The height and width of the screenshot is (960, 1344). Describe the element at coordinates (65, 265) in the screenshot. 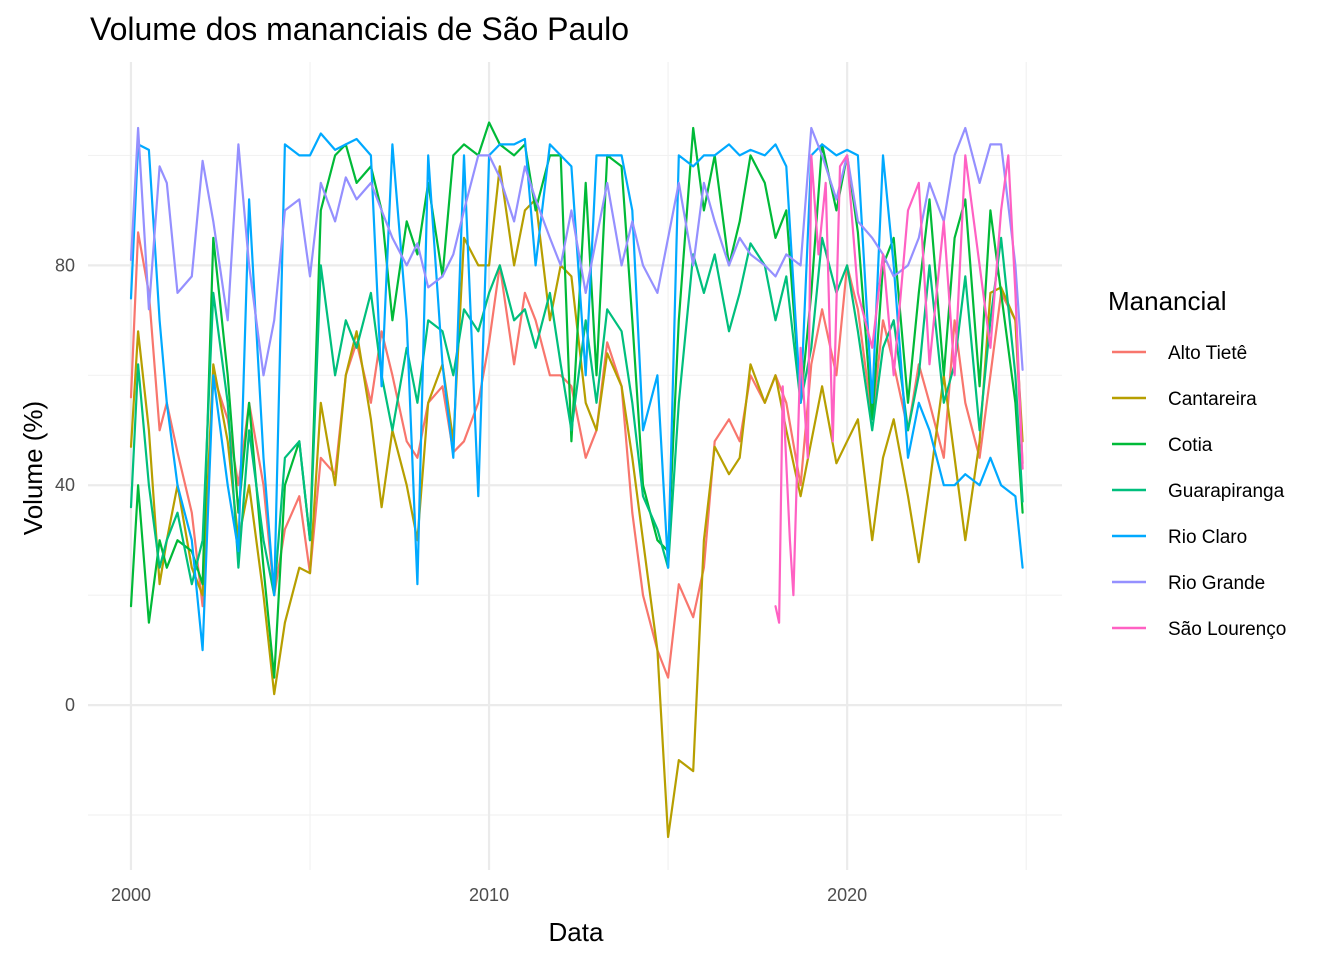

I see `y-tick-label: 80` at that location.